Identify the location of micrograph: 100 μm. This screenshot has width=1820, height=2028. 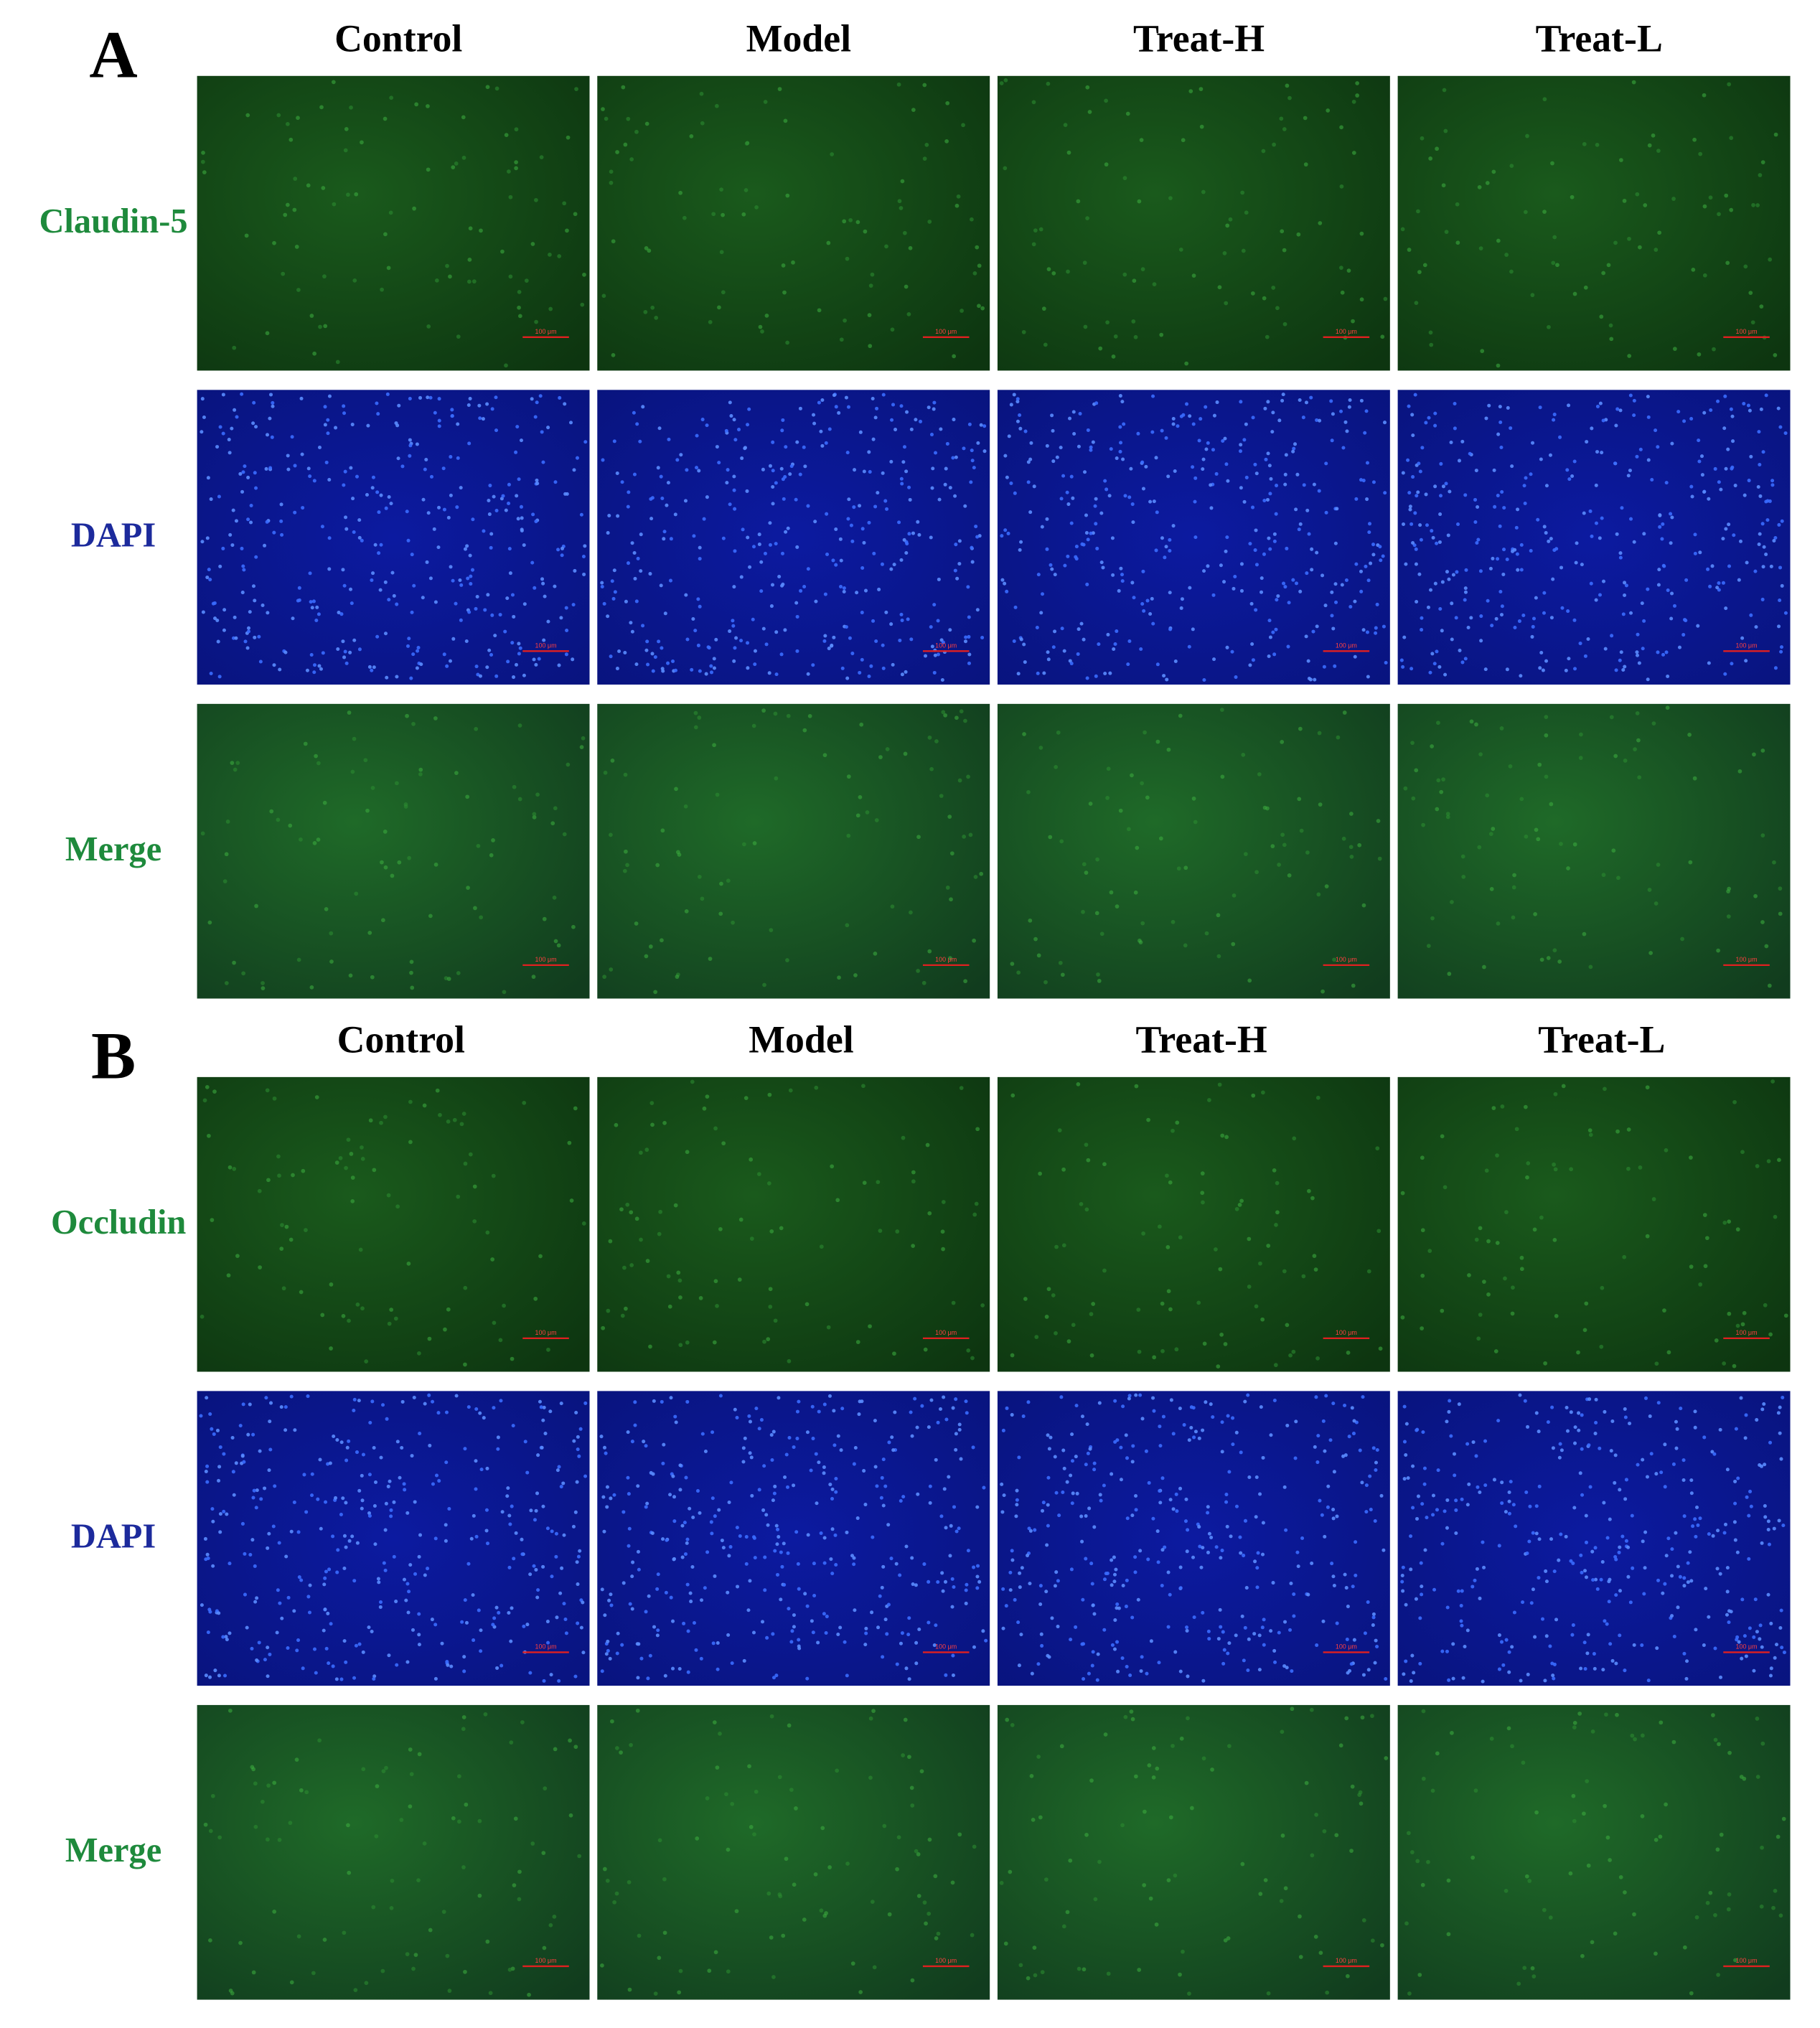
(393, 1852).